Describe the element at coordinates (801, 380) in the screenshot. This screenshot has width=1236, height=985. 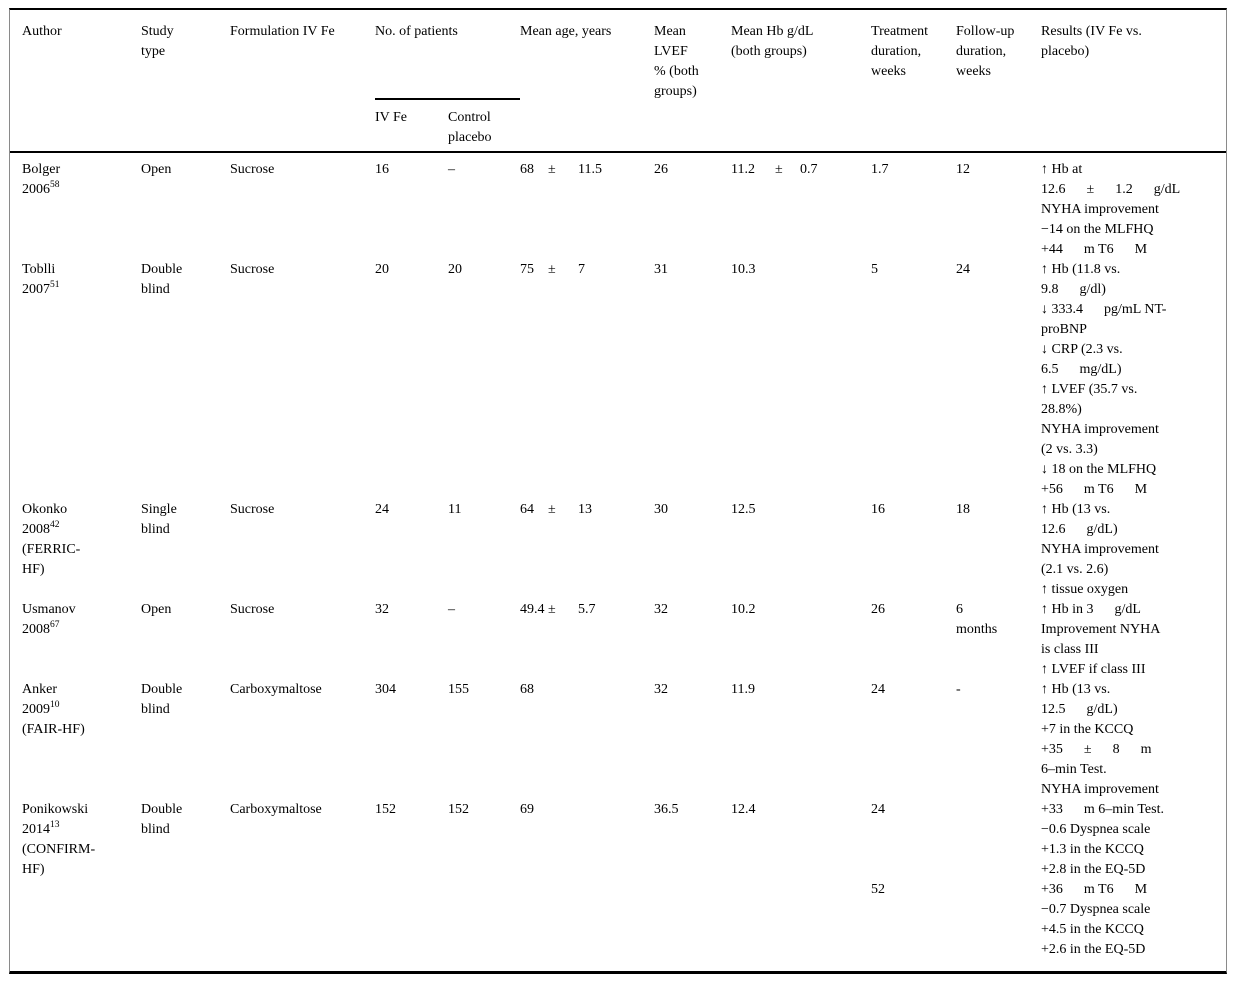
I see `cell-mean-hb: 10.3` at that location.